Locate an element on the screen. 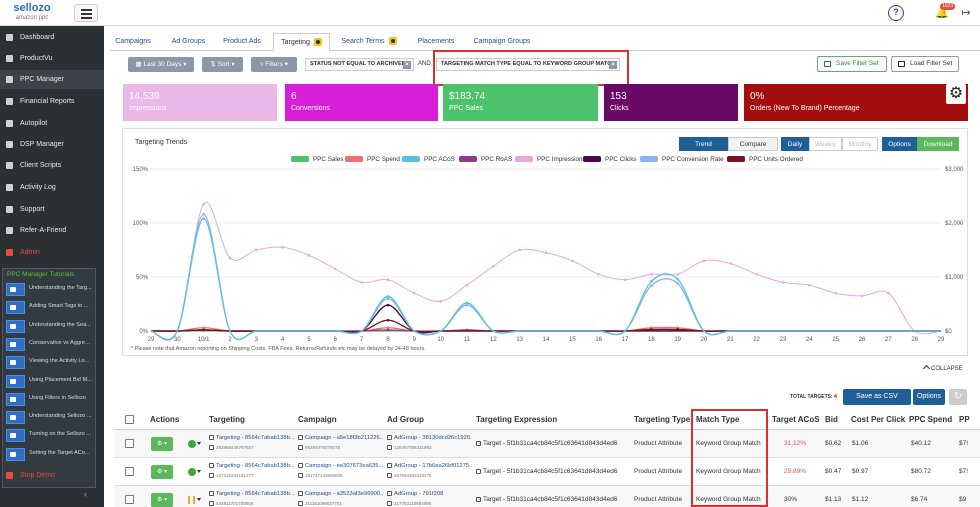 This screenshot has width=980, height=507. legend-item: PPC Impressions is located at coordinates (550, 159).